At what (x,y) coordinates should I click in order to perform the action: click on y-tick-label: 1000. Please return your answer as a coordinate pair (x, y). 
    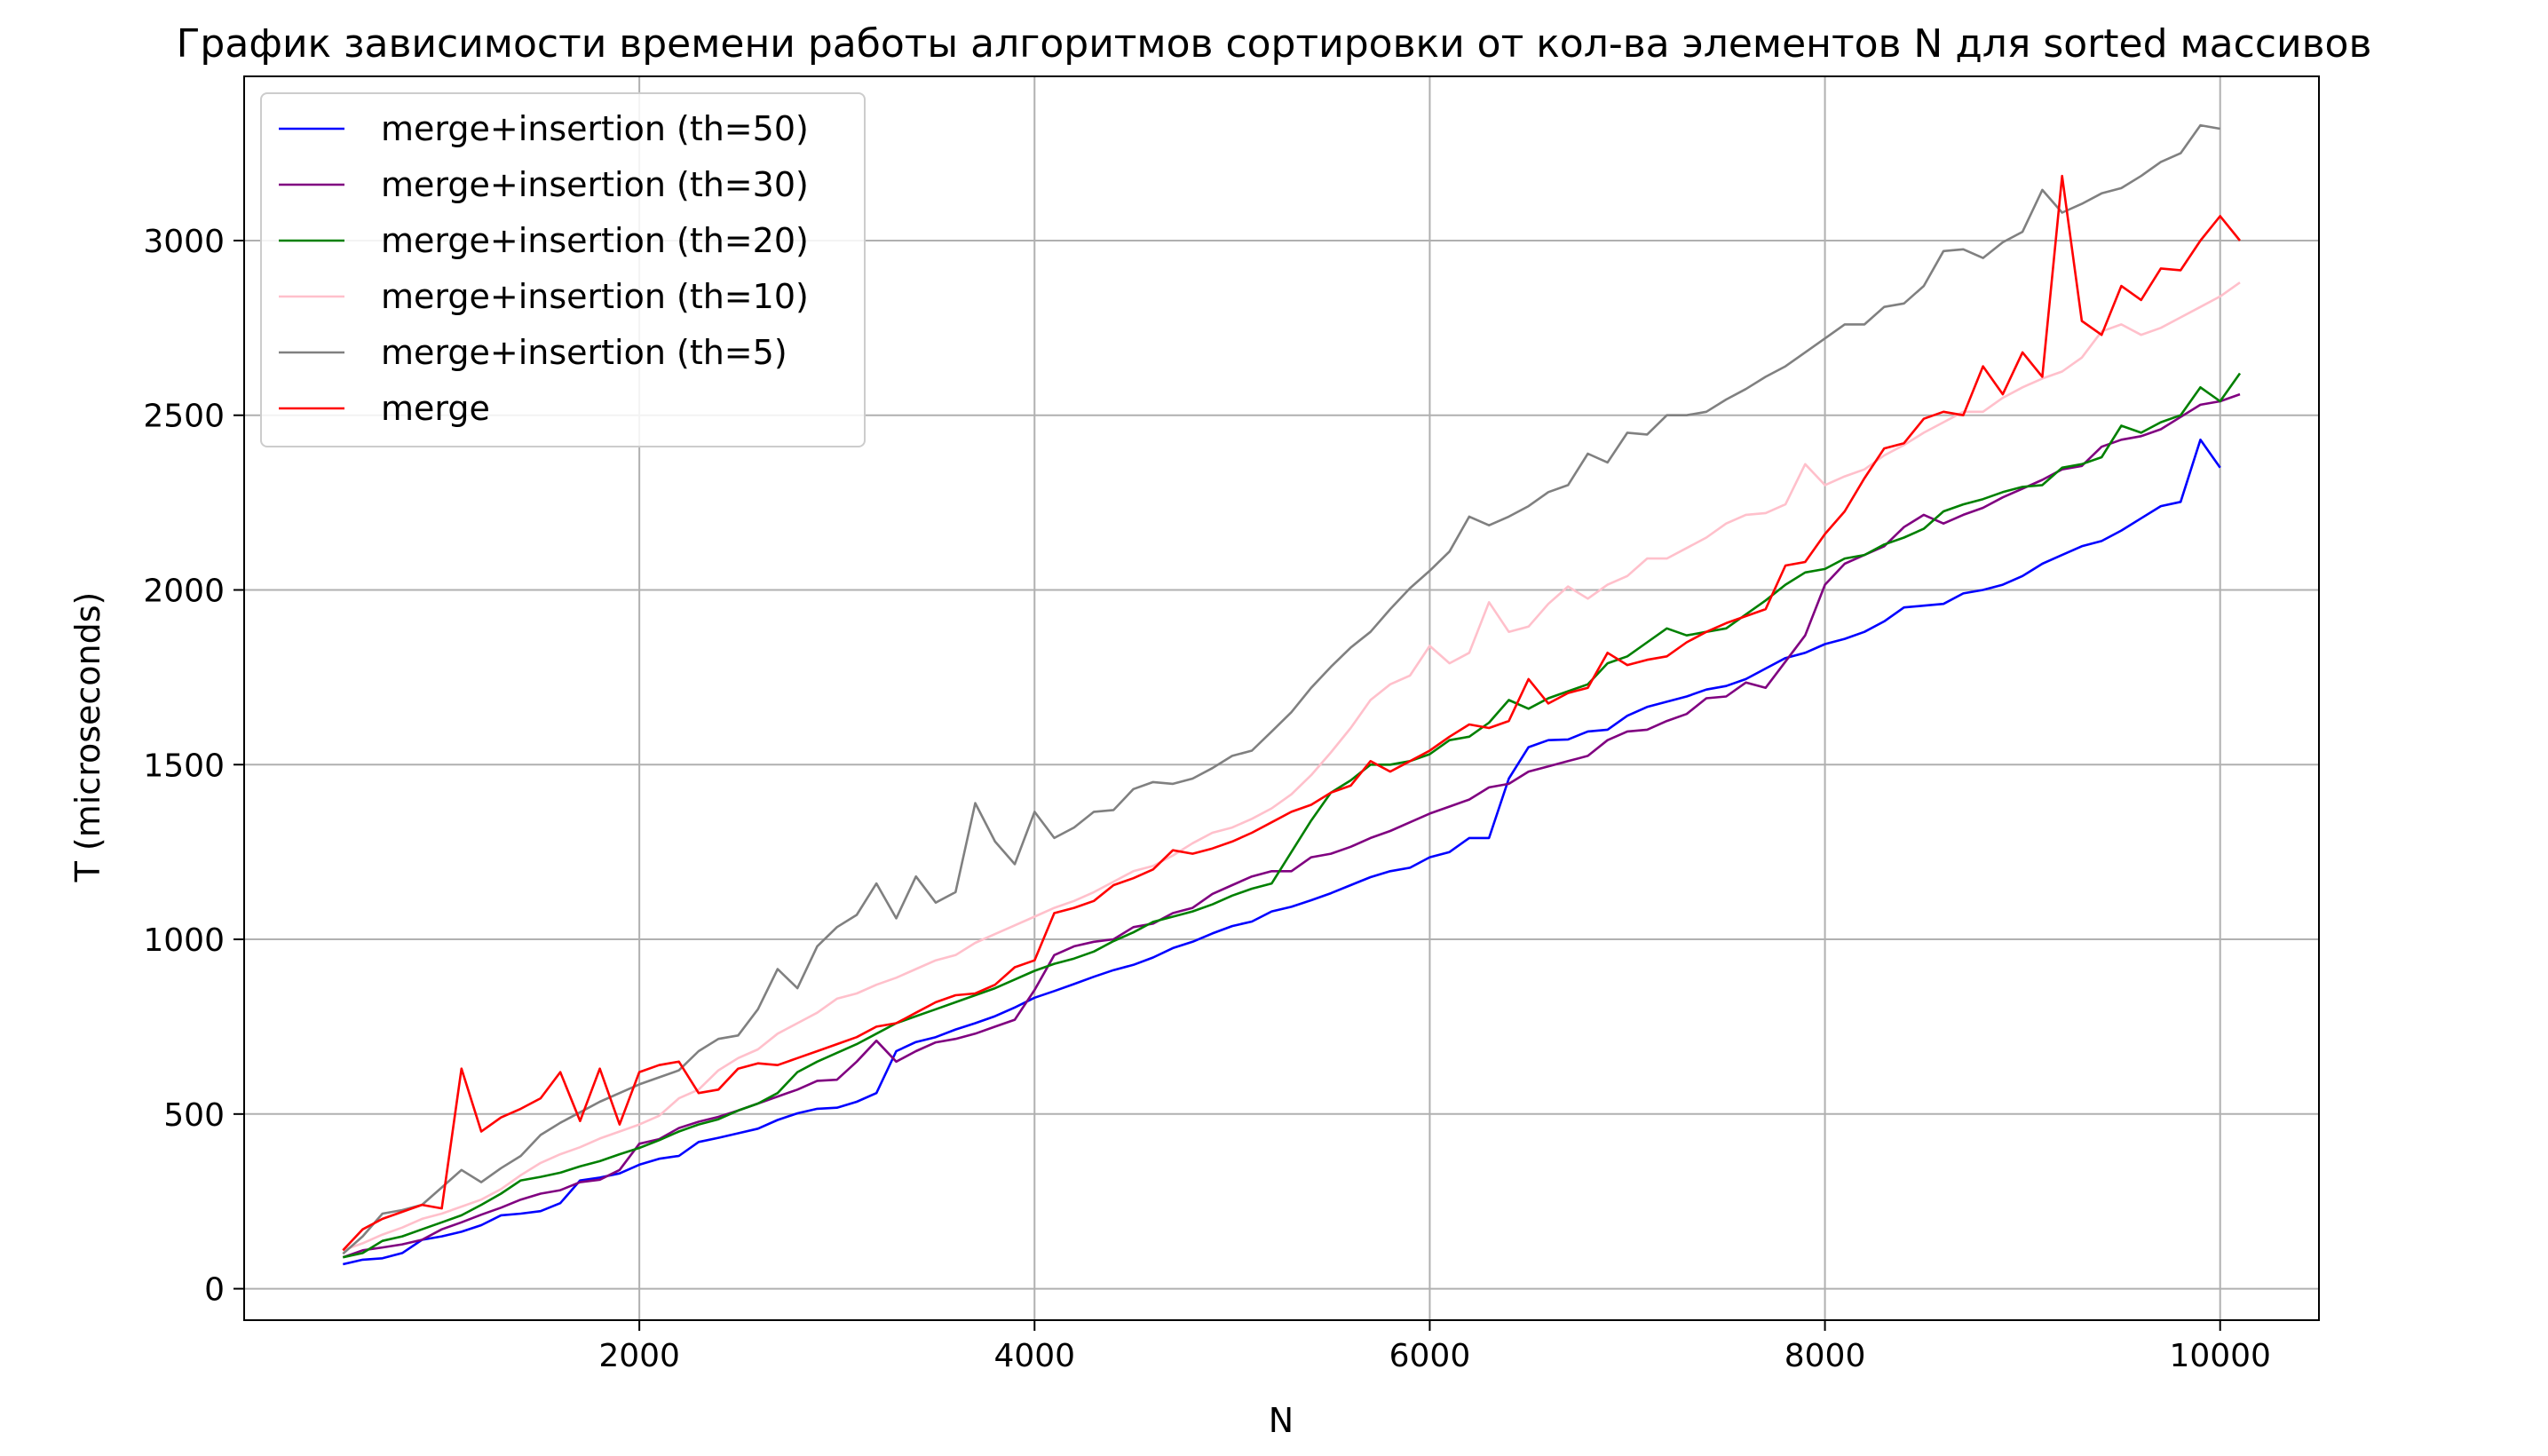
    Looking at the image, I should click on (184, 941).